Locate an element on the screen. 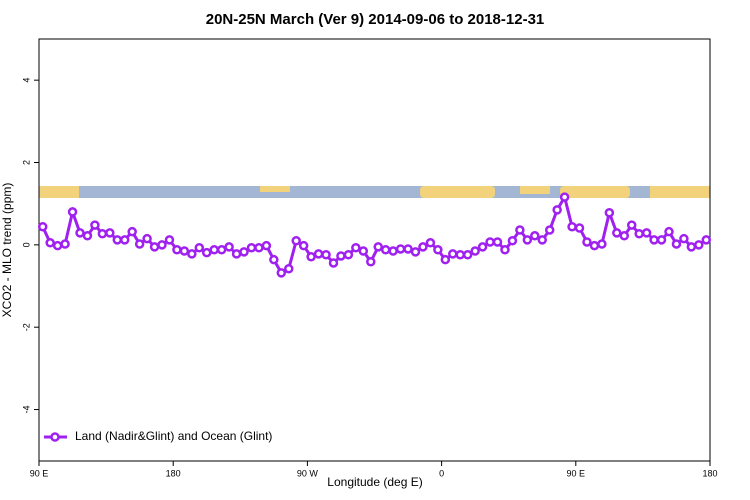  x-axis-label: Longitude (deg E) is located at coordinates (374, 482).